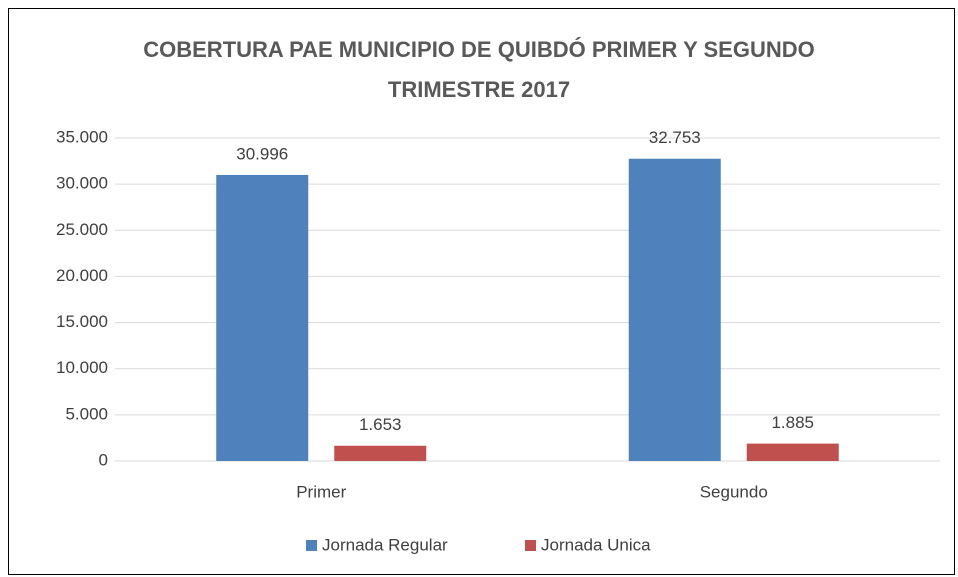  I want to click on legend-label: Jornada Regular, so click(385, 544).